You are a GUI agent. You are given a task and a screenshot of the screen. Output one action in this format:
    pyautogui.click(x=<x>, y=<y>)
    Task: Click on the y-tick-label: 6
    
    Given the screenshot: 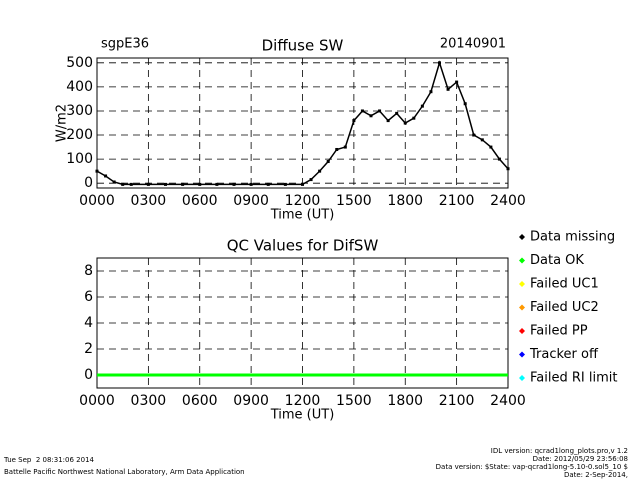 What is the action you would take?
    pyautogui.click(x=88, y=297)
    